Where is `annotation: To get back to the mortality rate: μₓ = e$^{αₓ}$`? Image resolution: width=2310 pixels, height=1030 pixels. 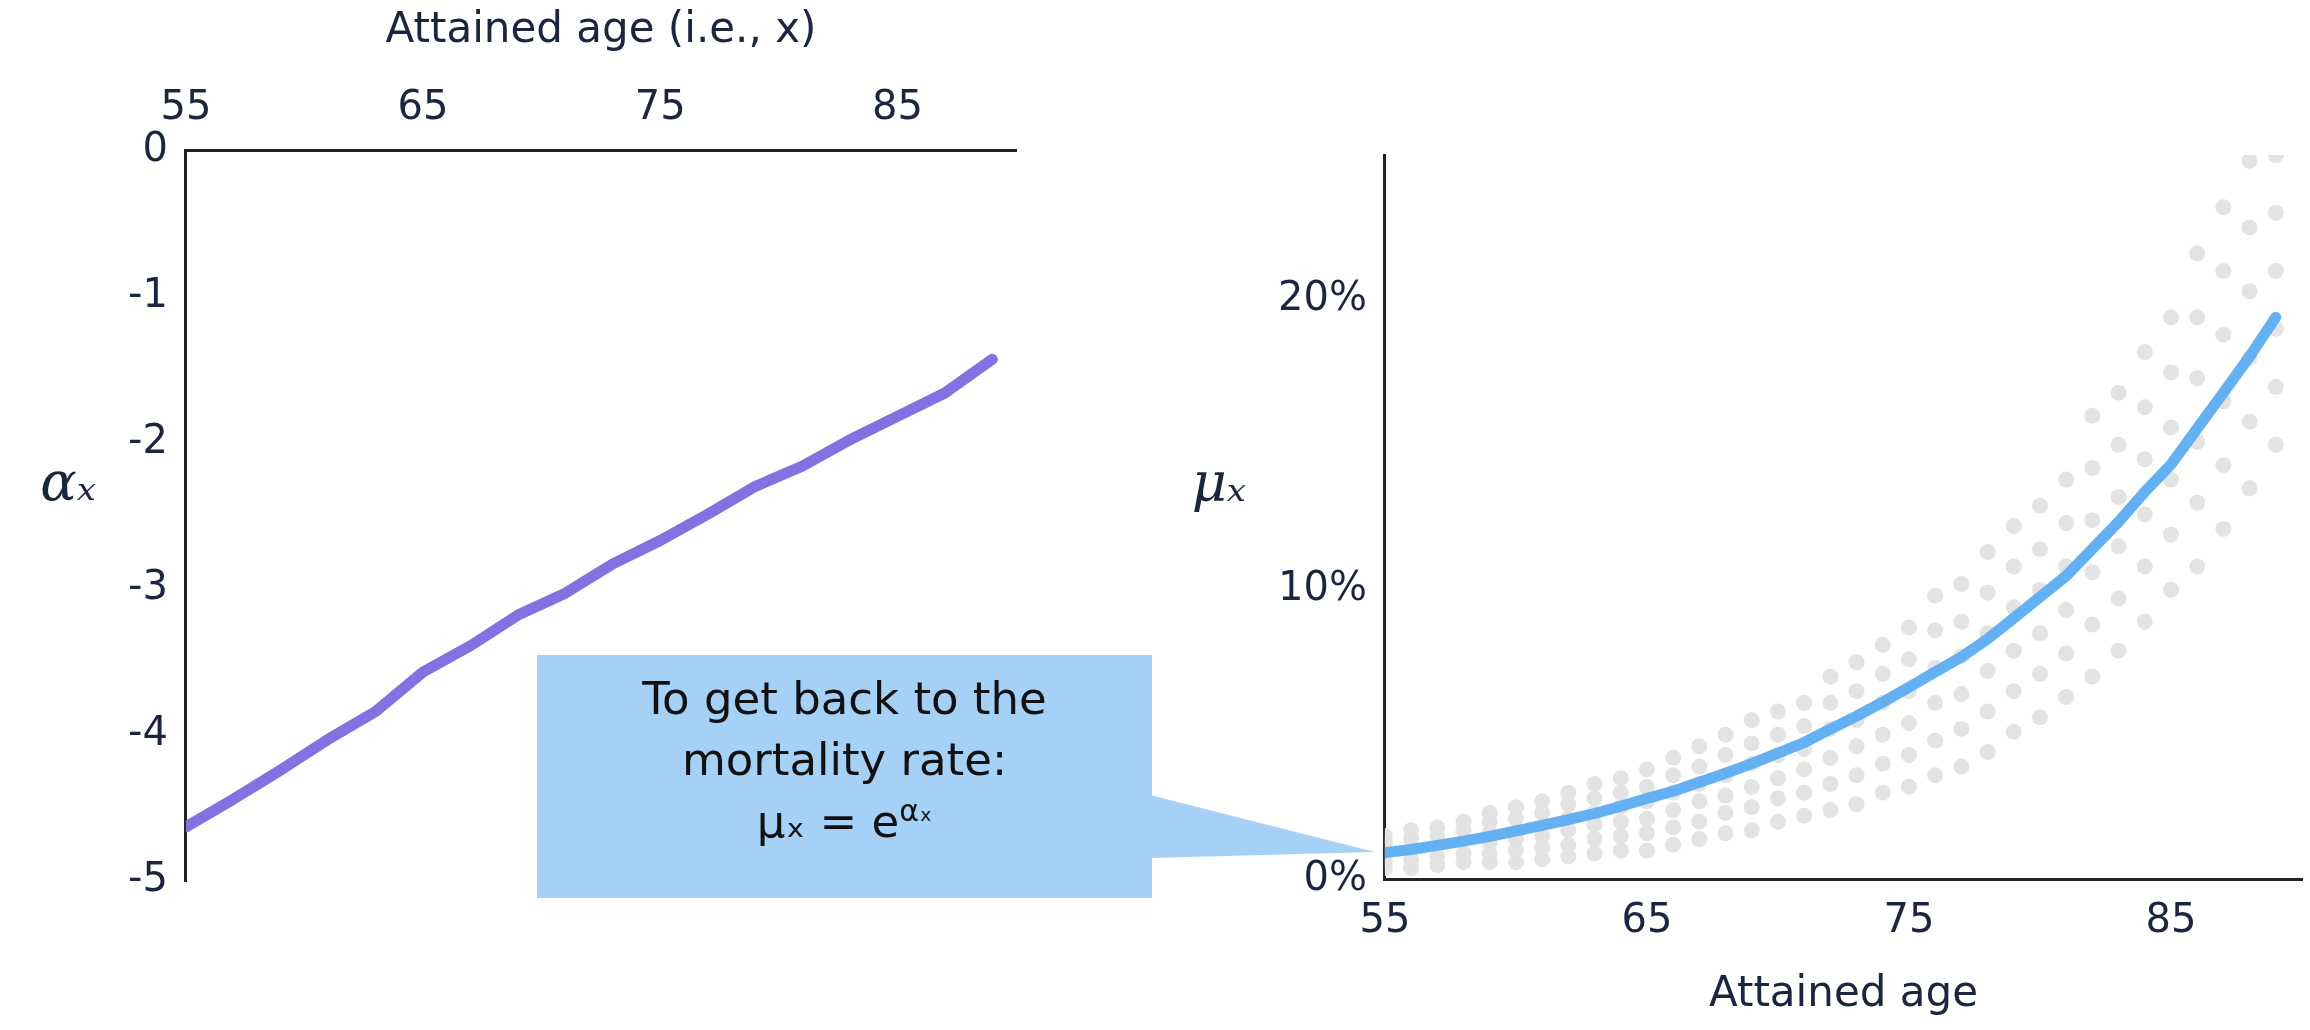 annotation: To get back to the mortality rate: μₓ = e$^{αₓ}$ is located at coordinates (844, 760).